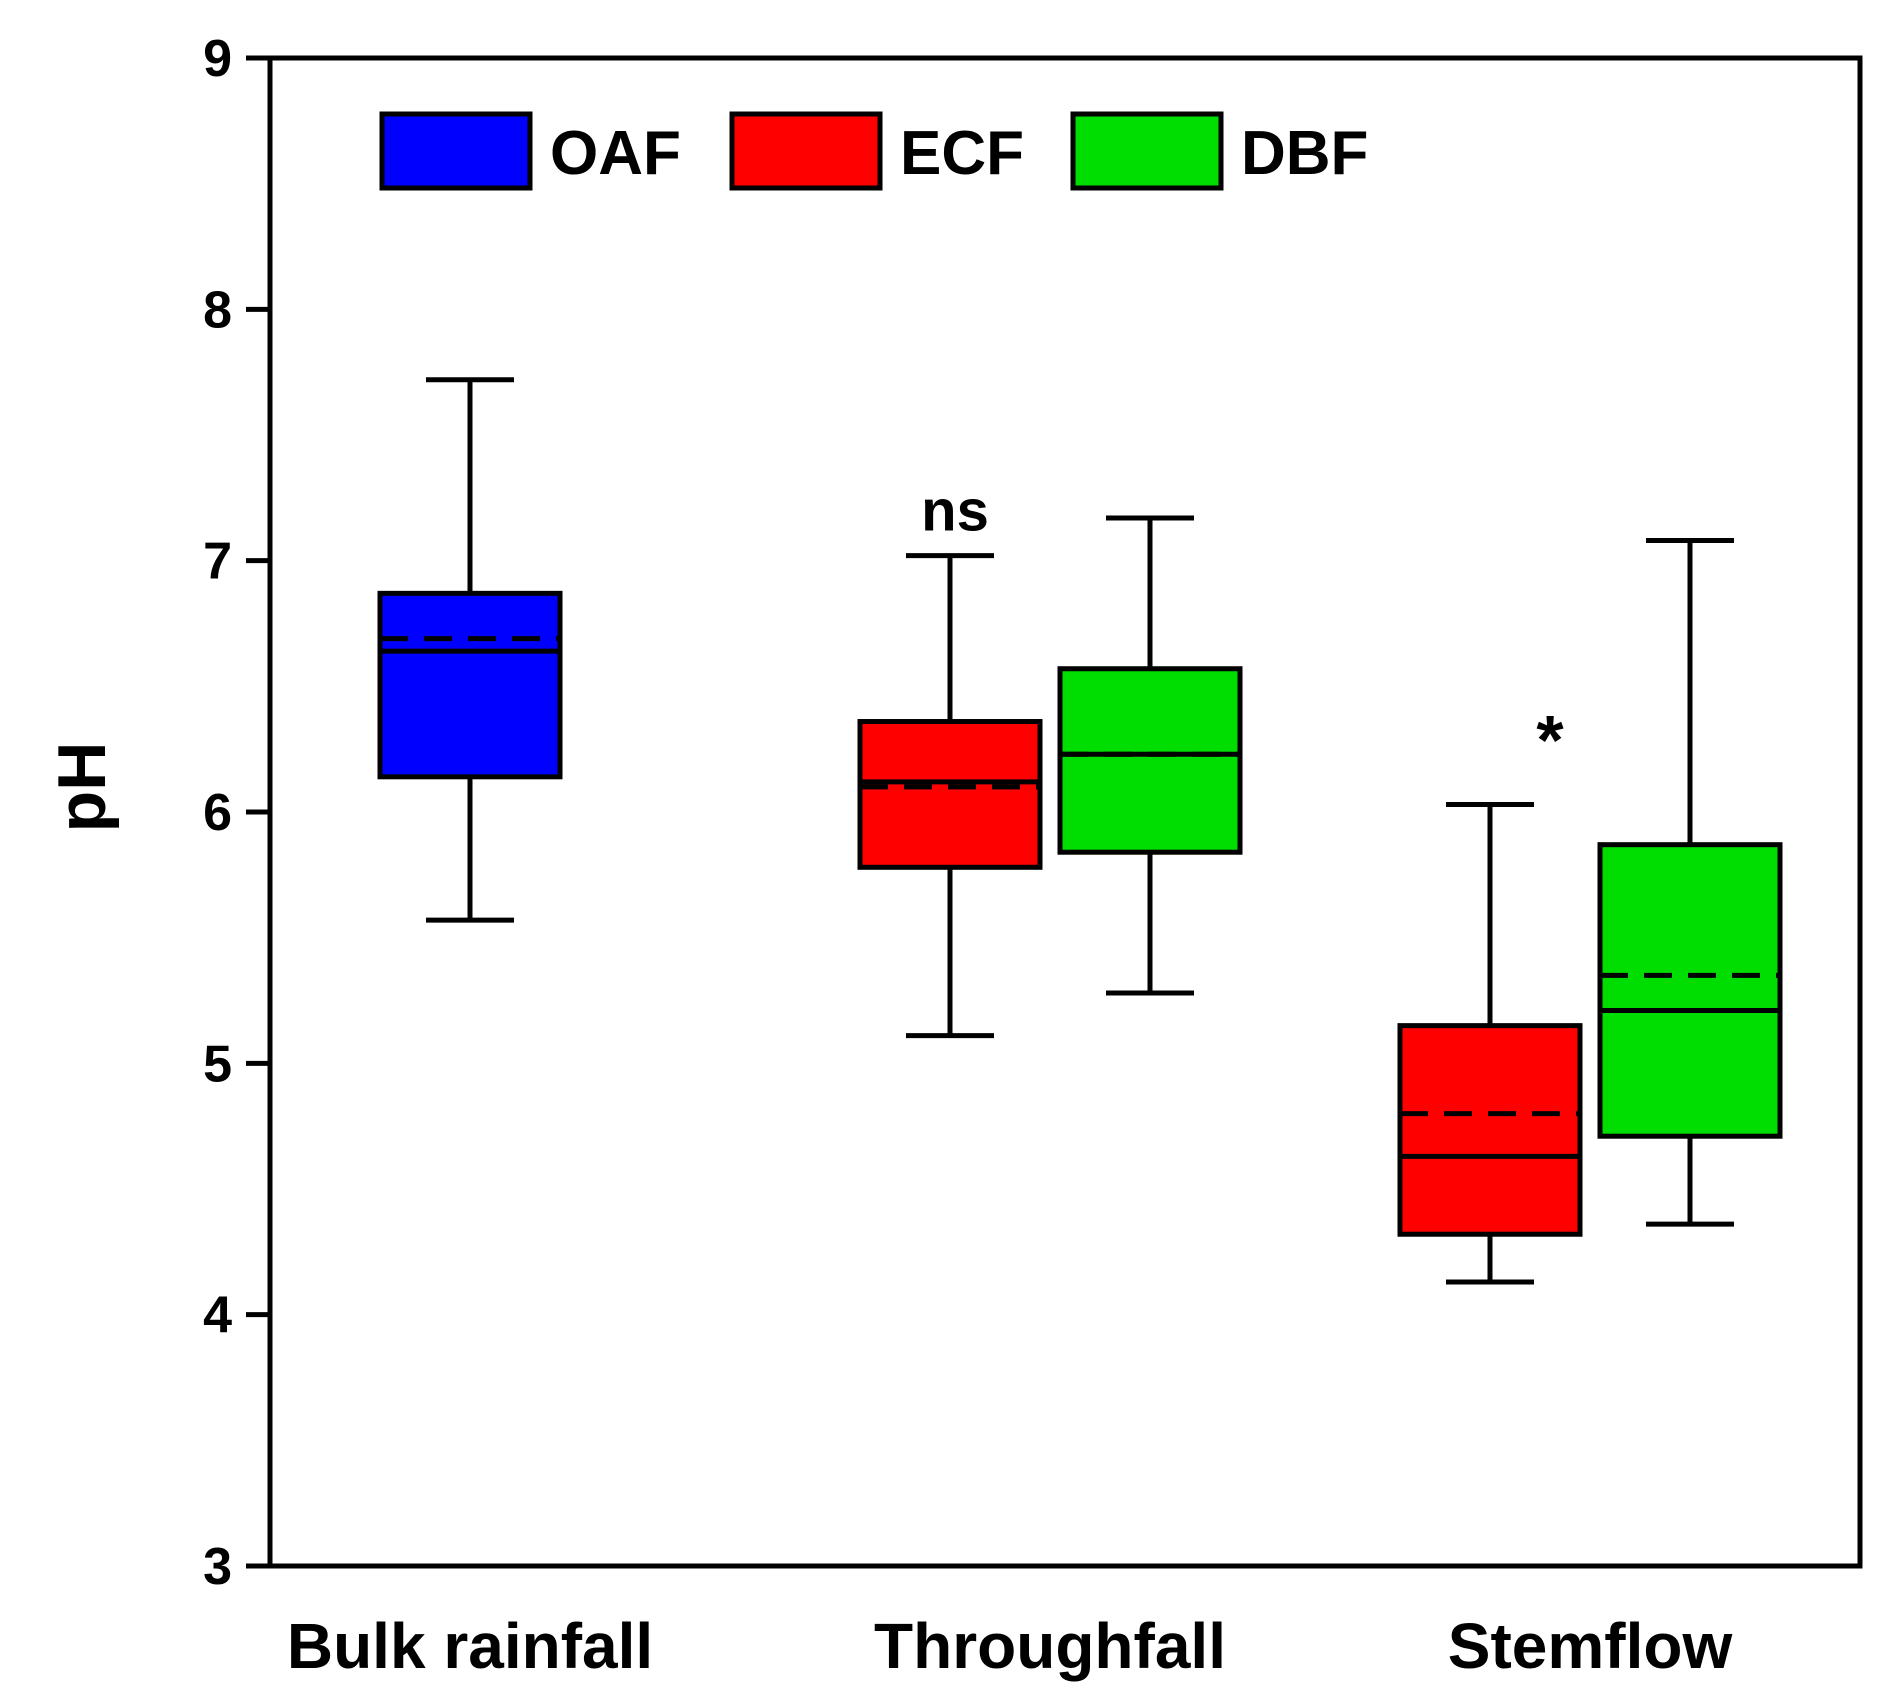 The height and width of the screenshot is (1702, 1894). What do you see at coordinates (217, 1316) in the screenshot?
I see `y-tick-label: 4` at bounding box center [217, 1316].